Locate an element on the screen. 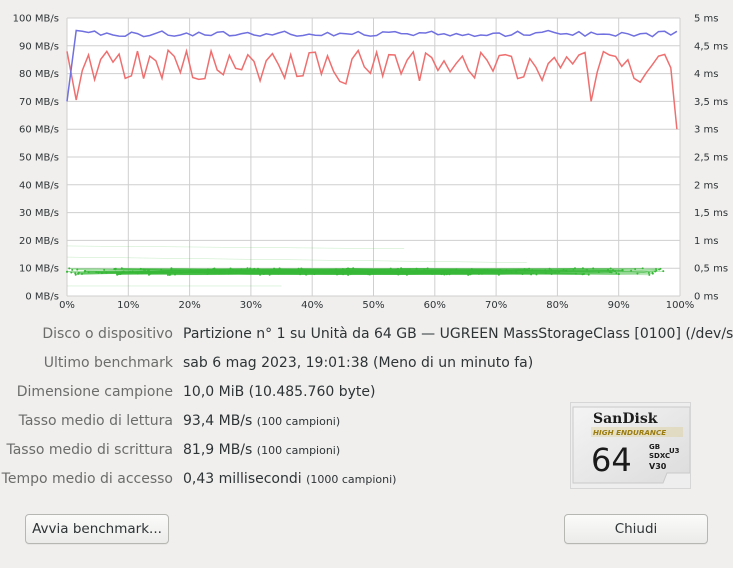  write-series-line is located at coordinates (372, 89).